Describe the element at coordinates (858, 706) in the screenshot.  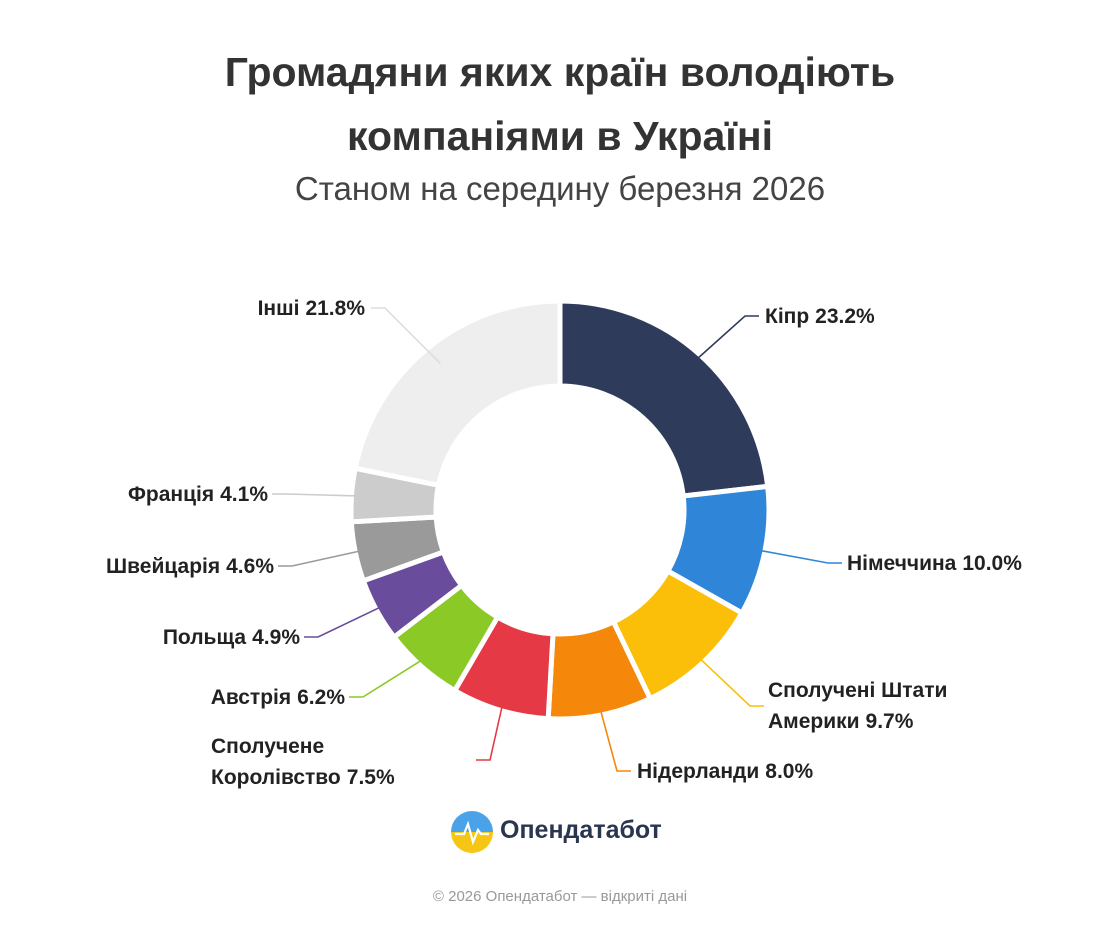
I see `label-name: Сполучені Штати Америки` at that location.